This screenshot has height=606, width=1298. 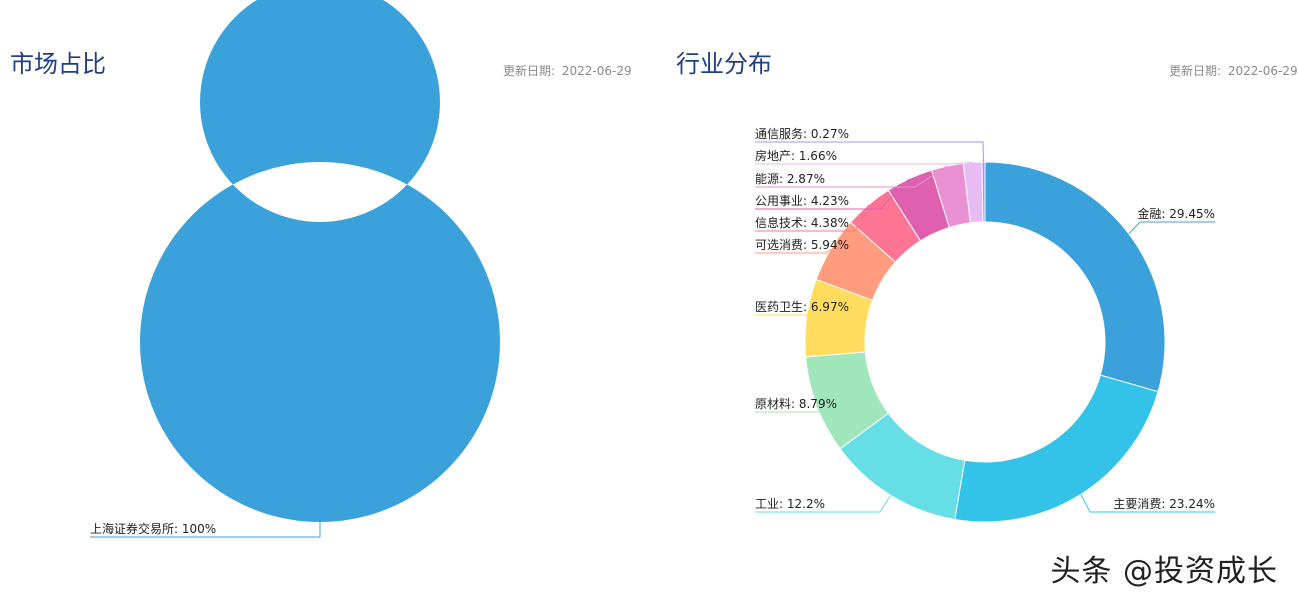 I want to click on slice-label-3: 原材料: 8.79%, so click(x=796, y=404).